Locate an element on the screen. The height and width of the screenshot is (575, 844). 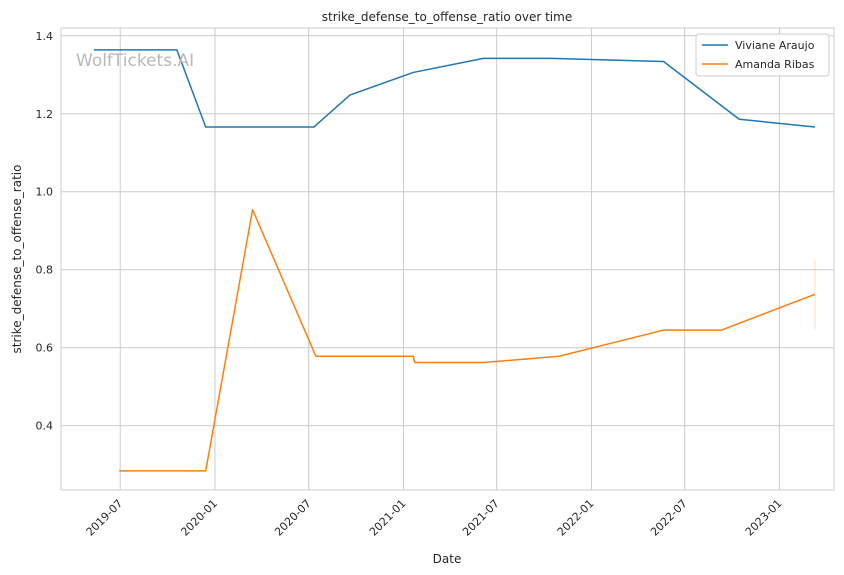
y-tick-label: 1.0 is located at coordinates (45, 192).